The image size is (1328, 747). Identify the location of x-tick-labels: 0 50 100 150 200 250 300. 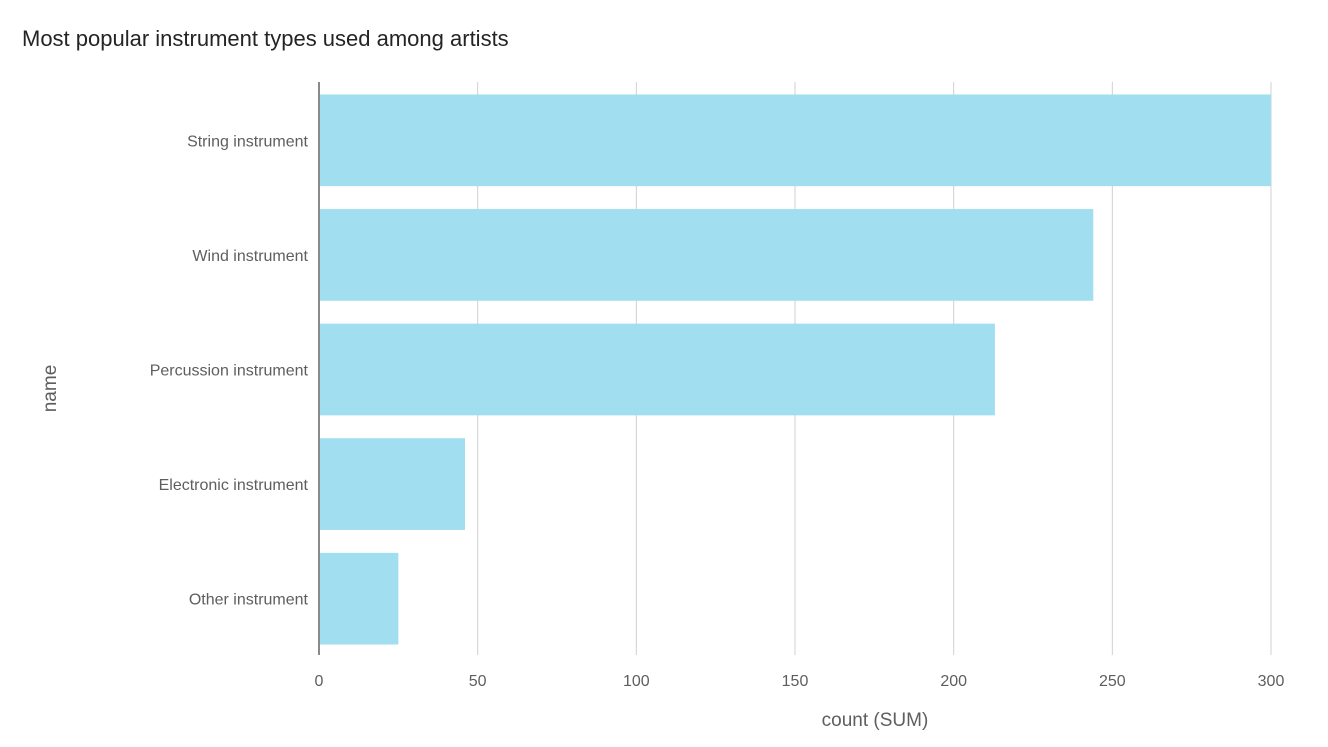
(800, 681).